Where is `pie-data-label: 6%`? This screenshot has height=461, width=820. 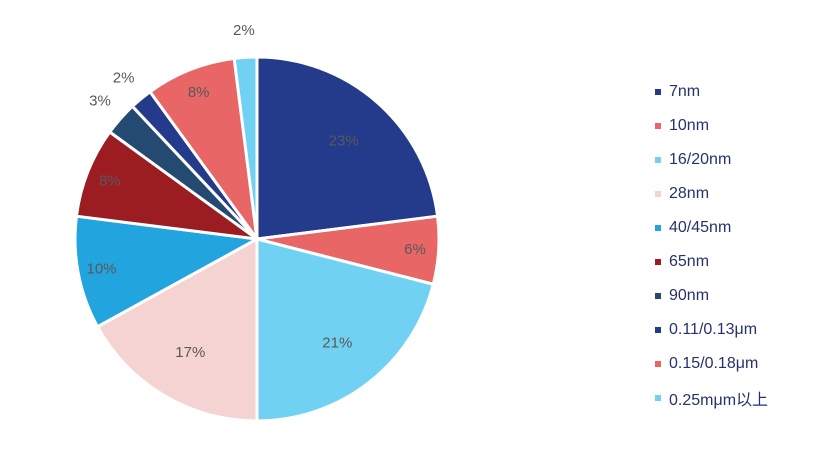 pie-data-label: 6% is located at coordinates (415, 249).